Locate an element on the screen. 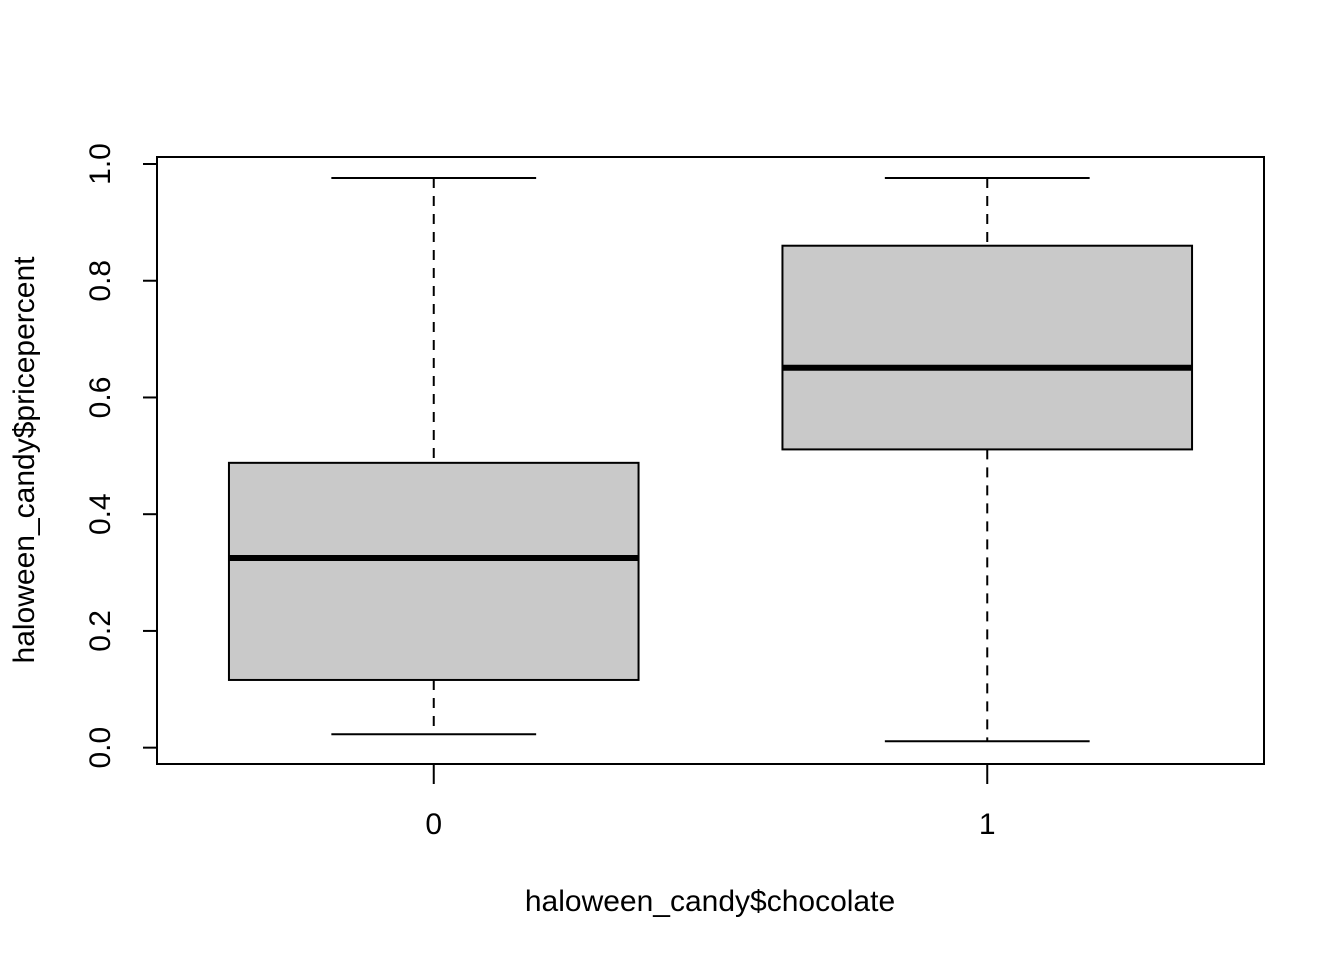  y-axis-label: haloween_candy$pricepercent is located at coordinates (24, 460).